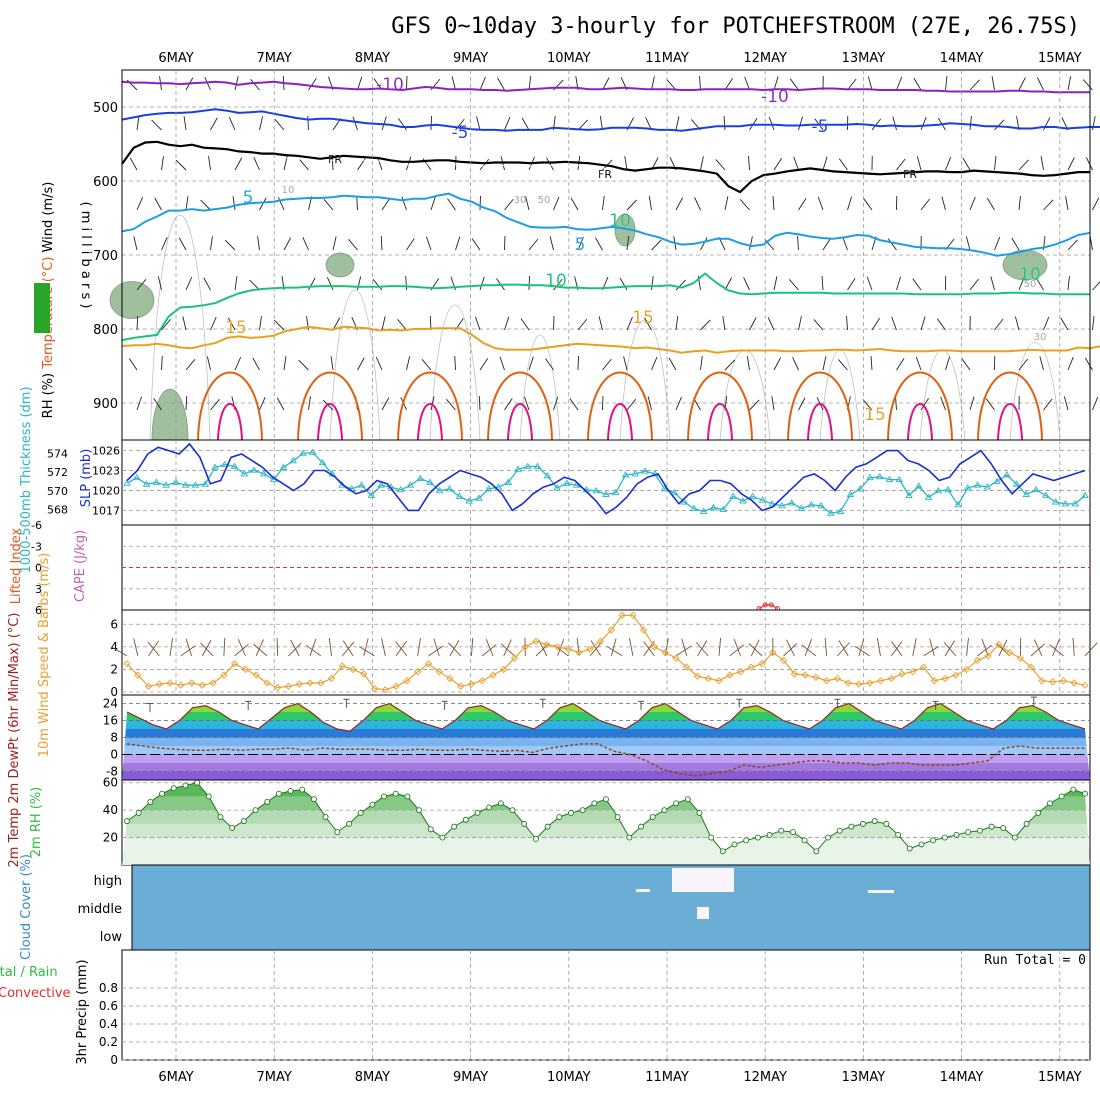  Describe the element at coordinates (108, 1024) in the screenshot. I see `y-tick-label: 0.4` at that location.